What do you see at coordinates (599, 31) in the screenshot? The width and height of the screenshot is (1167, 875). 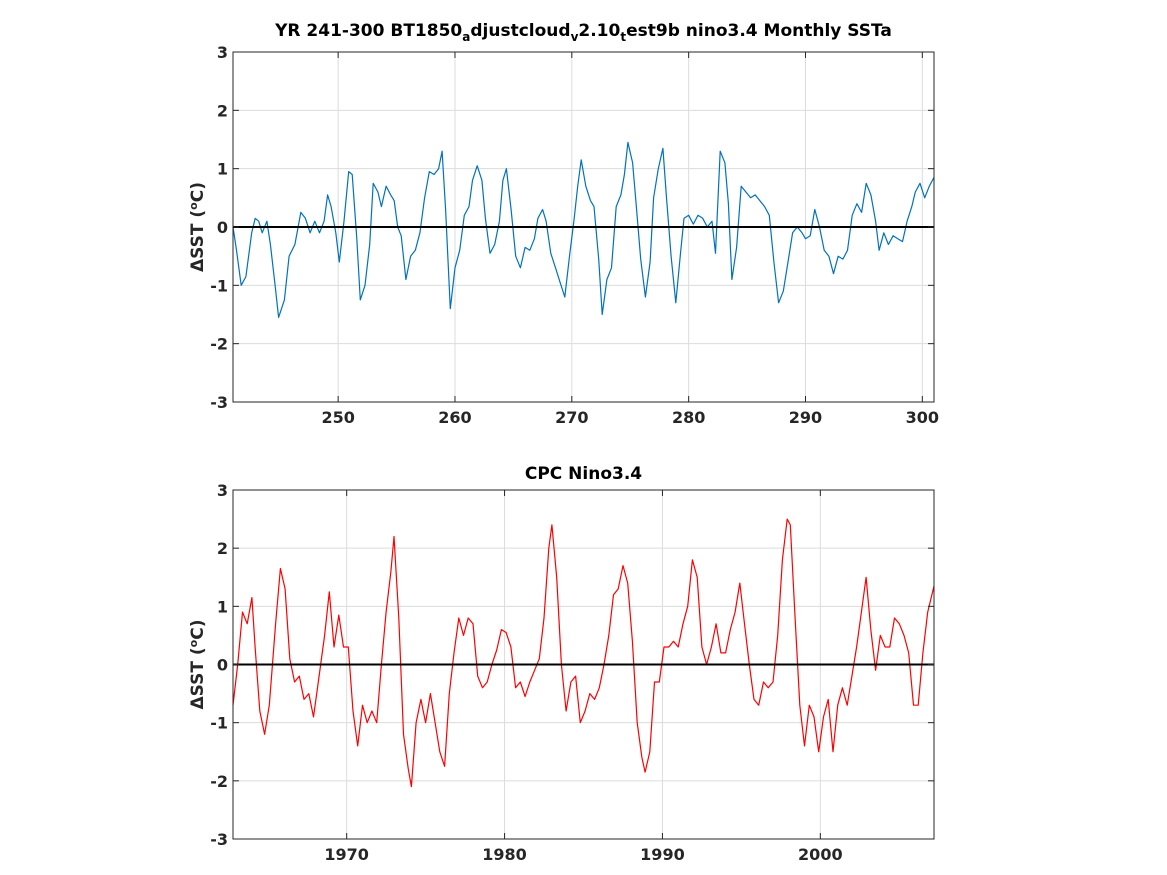 I see `title-part: 2.10` at bounding box center [599, 31].